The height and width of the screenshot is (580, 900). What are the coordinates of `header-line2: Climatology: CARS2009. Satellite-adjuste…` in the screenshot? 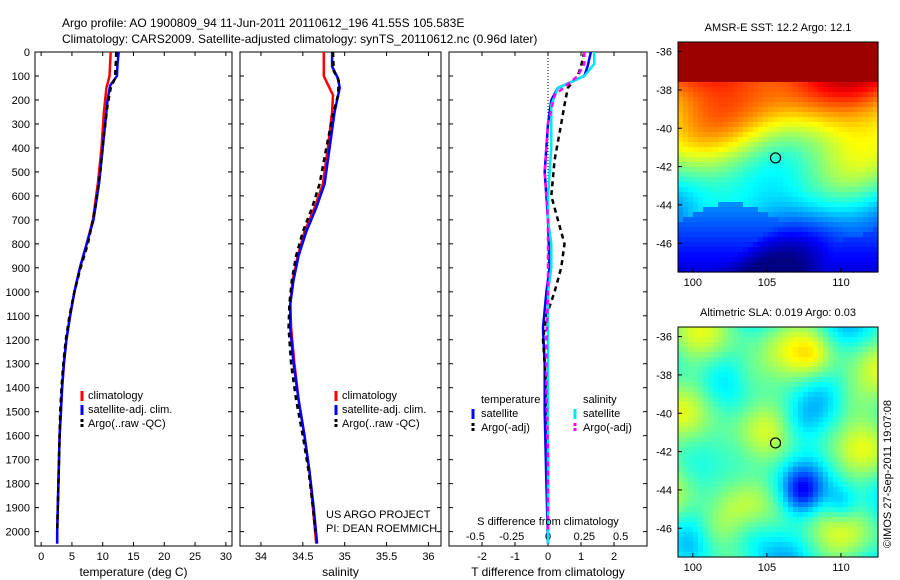 It's located at (299, 39).